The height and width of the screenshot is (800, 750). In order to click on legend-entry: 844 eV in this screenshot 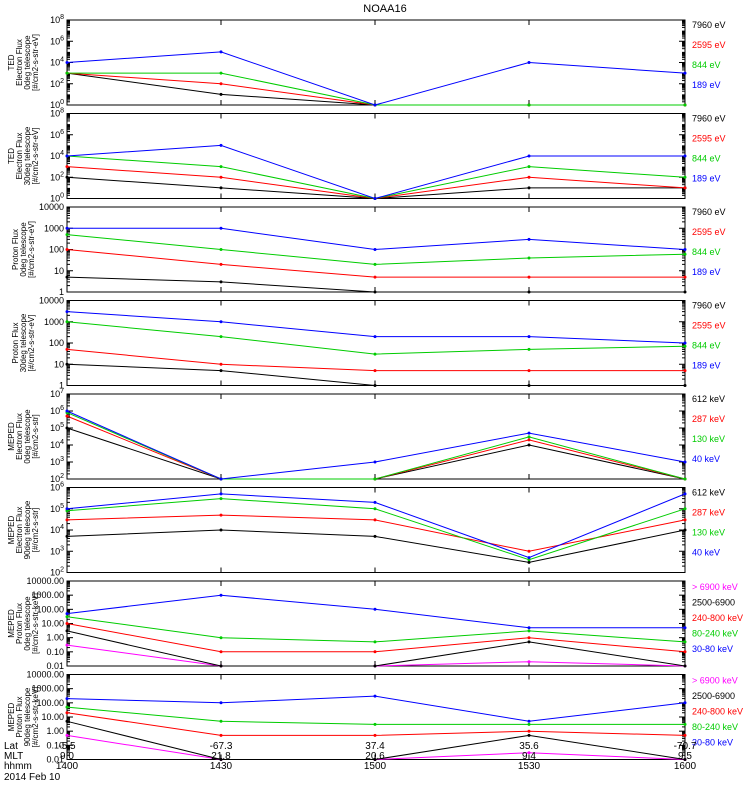, I will do `click(706, 65)`.